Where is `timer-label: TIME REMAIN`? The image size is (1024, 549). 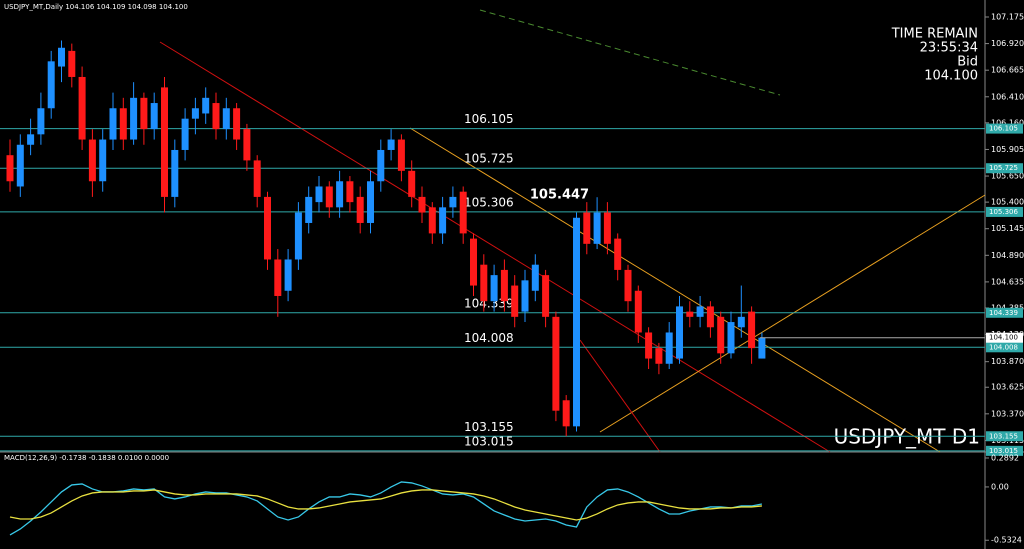
timer-label: TIME REMAIN is located at coordinates (934, 34).